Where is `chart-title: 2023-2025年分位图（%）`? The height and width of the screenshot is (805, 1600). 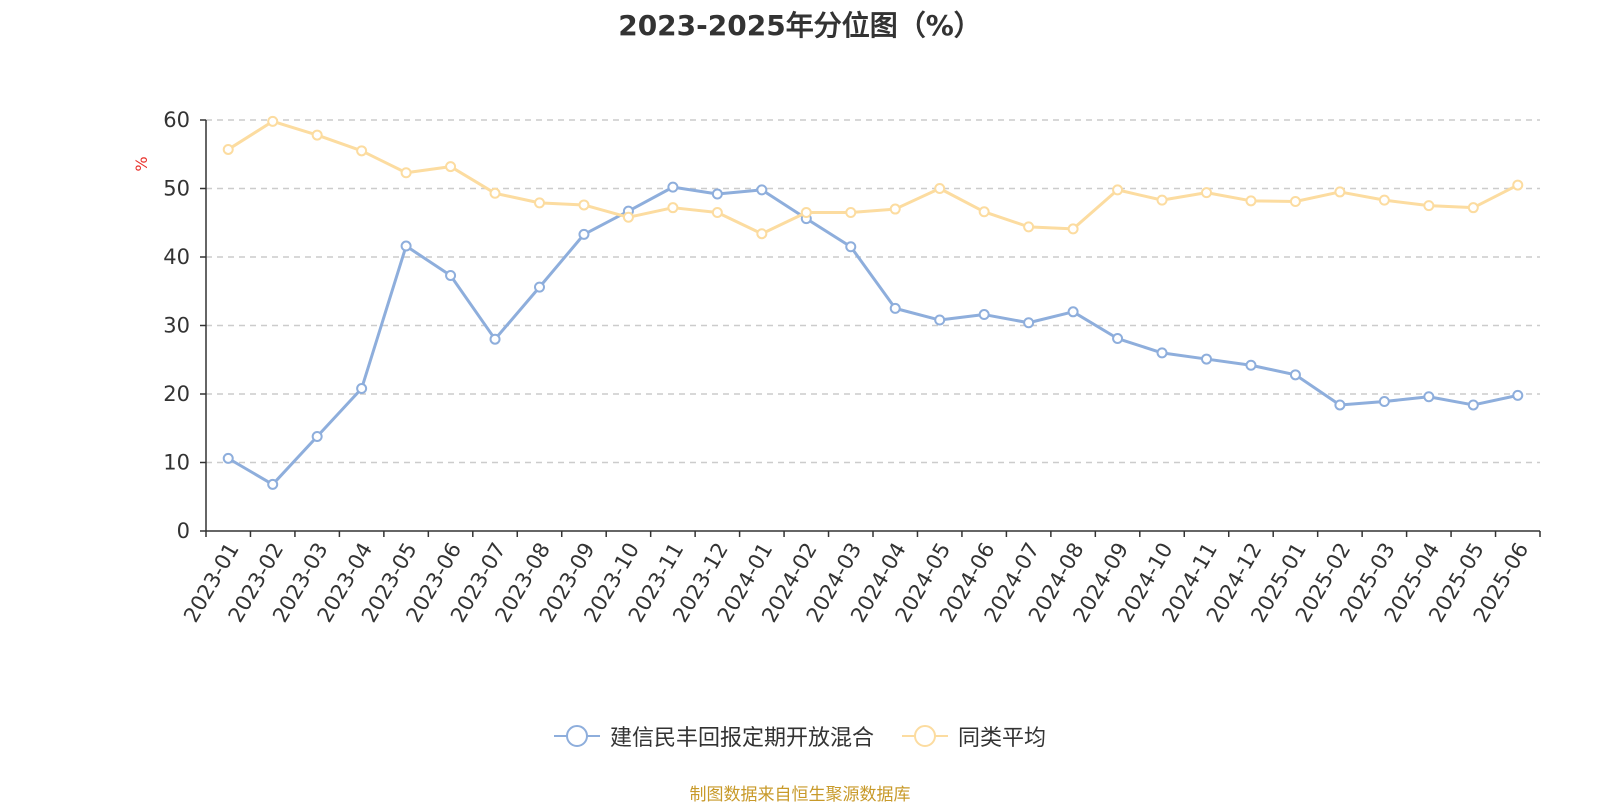 chart-title: 2023-2025年分位图（%） is located at coordinates (800, 25).